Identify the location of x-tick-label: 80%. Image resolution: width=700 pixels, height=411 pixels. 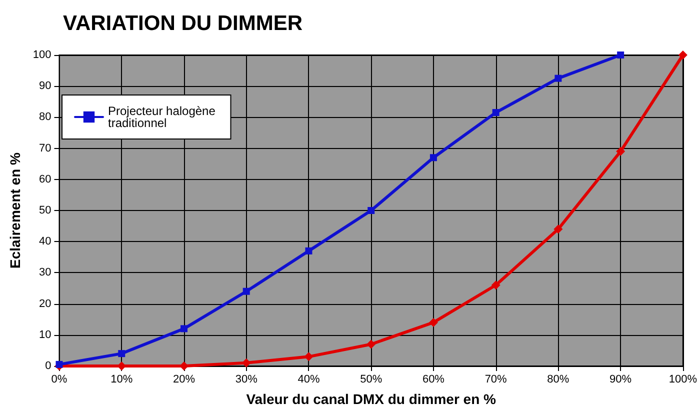
(558, 380).